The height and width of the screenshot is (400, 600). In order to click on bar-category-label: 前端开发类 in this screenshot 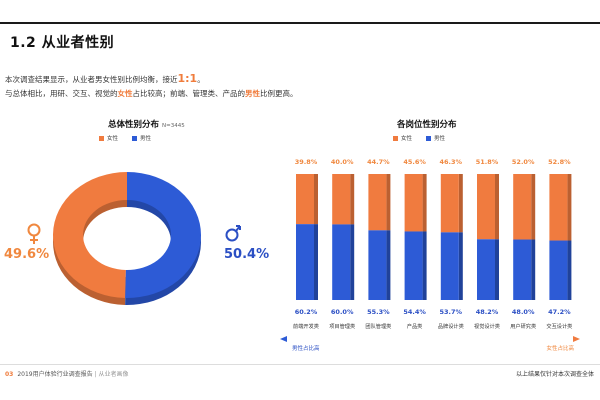, I will do `click(306, 326)`.